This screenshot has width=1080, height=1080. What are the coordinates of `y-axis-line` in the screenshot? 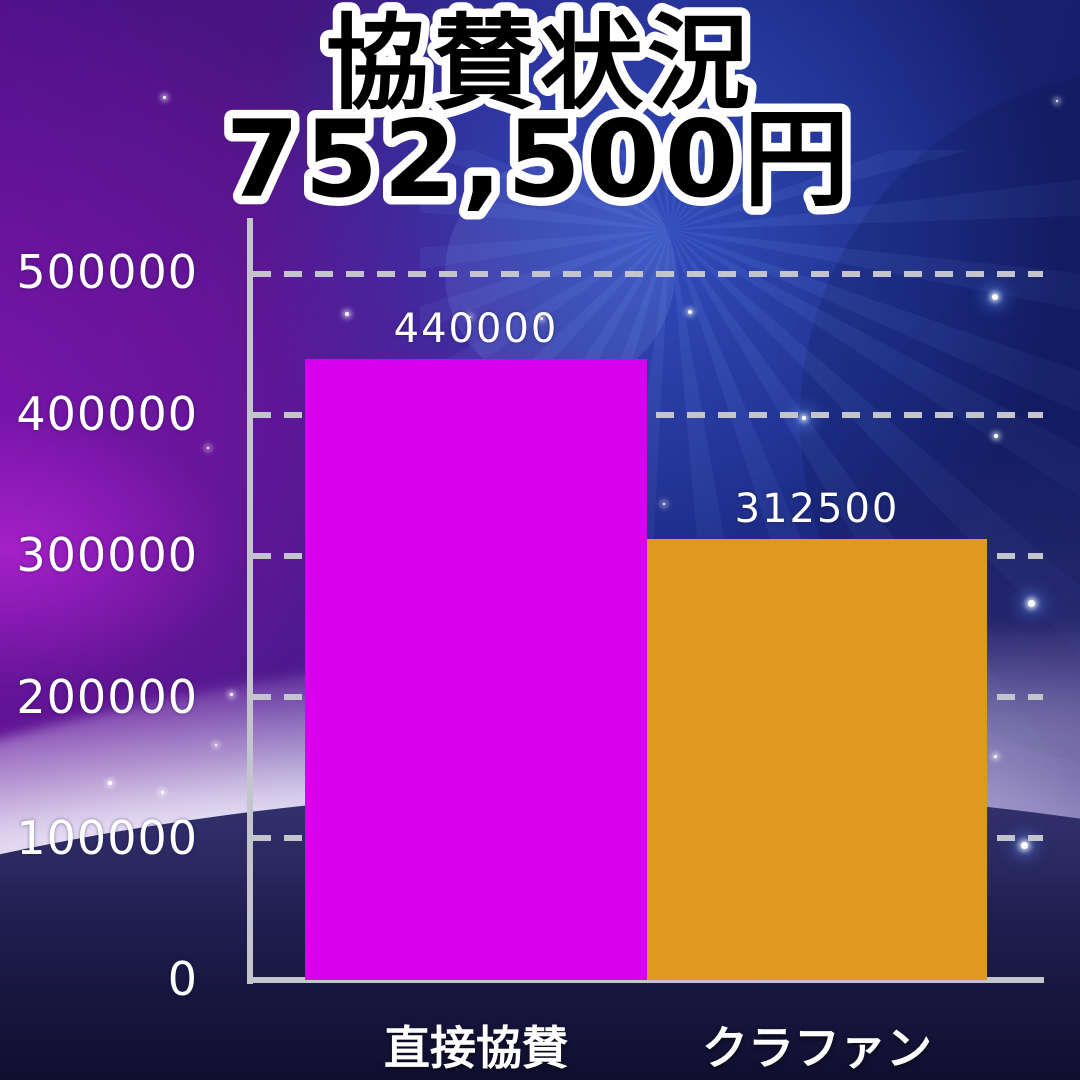 It's located at (250, 601).